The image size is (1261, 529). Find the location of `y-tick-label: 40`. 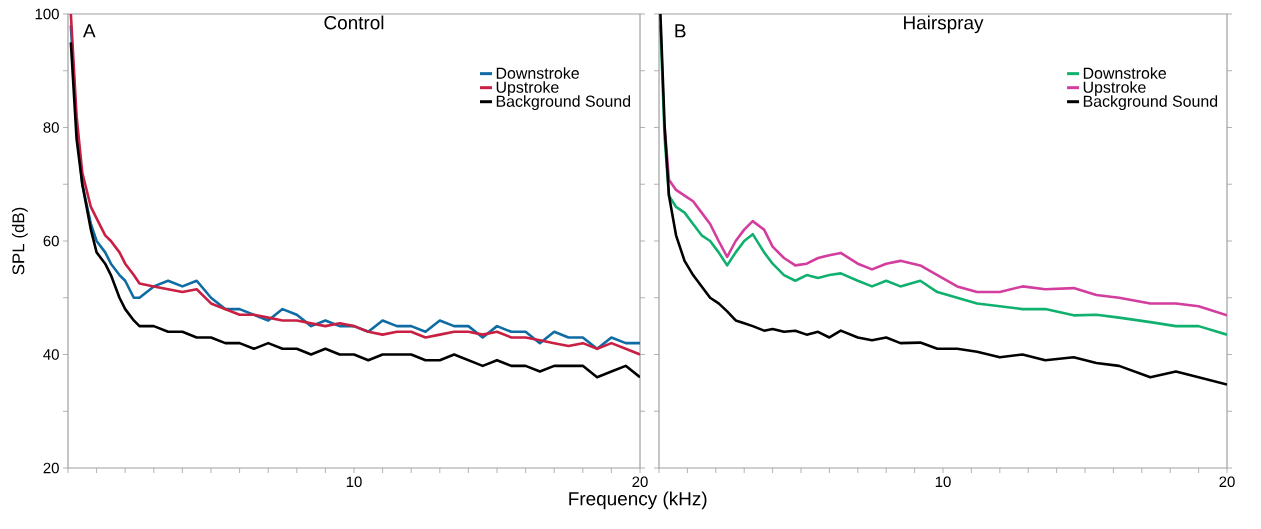

y-tick-label: 40 is located at coordinates (51, 354).